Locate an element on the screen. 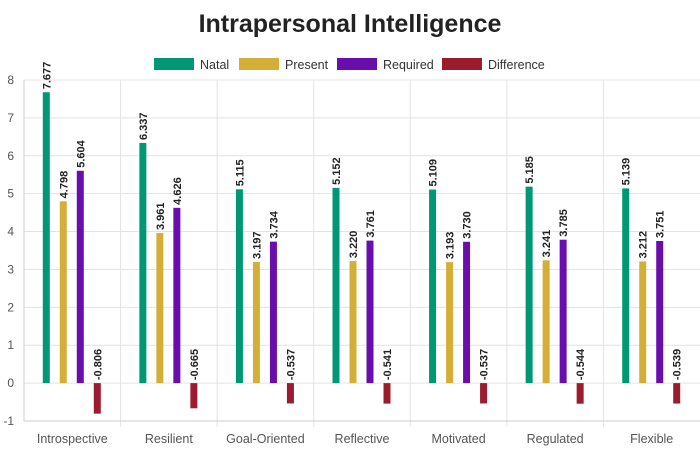 Image resolution: width=700 pixels, height=450 pixels. data-label: 5.139 is located at coordinates (627, 172).